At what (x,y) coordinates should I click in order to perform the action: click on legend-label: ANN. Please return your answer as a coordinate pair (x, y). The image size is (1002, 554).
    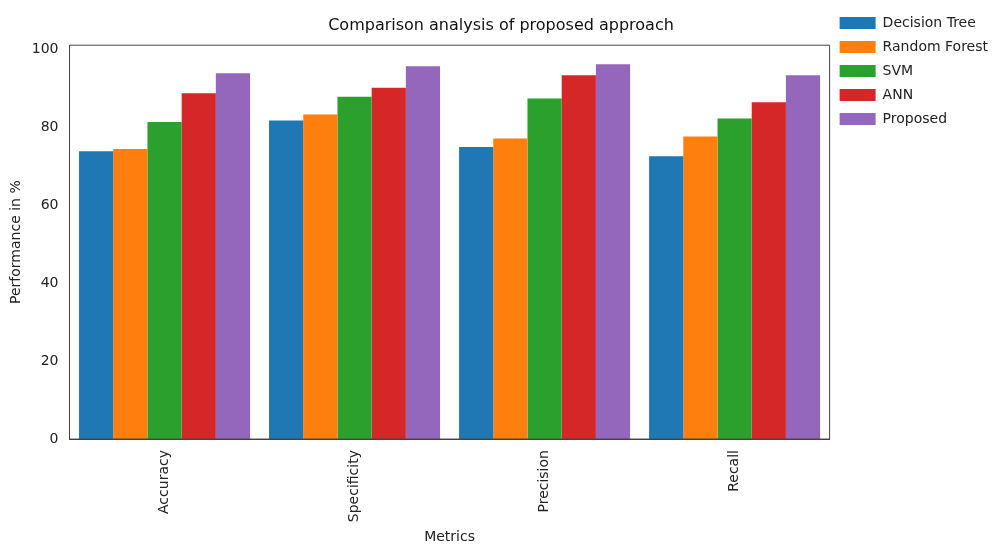
    Looking at the image, I should click on (898, 93).